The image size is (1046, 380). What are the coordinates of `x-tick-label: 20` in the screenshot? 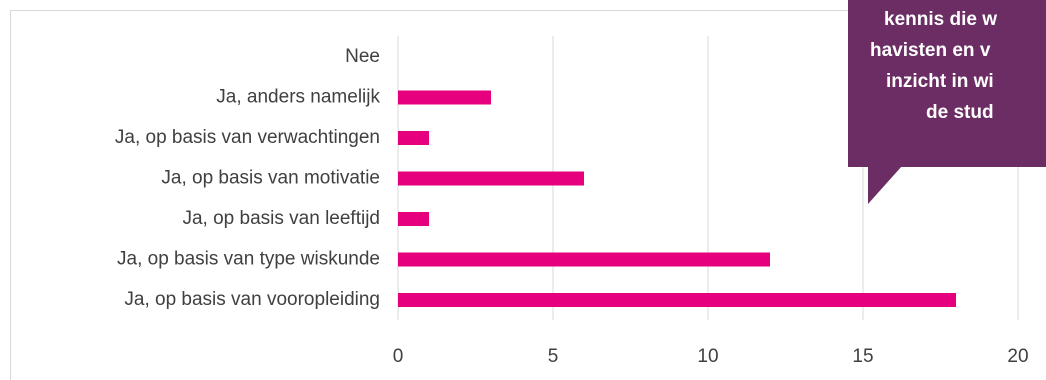 It's located at (1017, 356).